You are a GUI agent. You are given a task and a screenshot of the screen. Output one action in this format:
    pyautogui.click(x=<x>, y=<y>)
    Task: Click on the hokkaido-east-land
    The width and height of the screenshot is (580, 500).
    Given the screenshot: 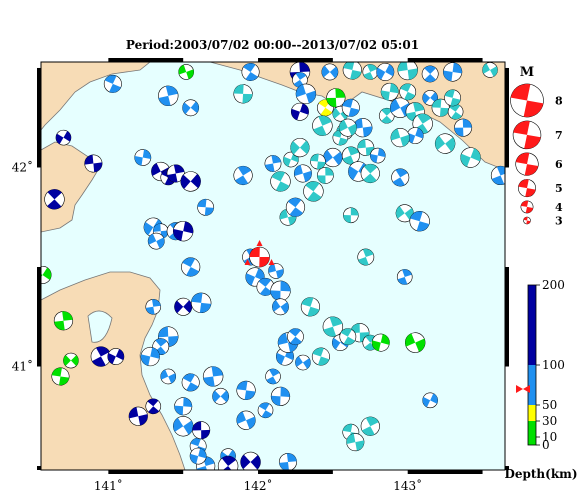 What is the action you would take?
    pyautogui.click(x=357, y=116)
    